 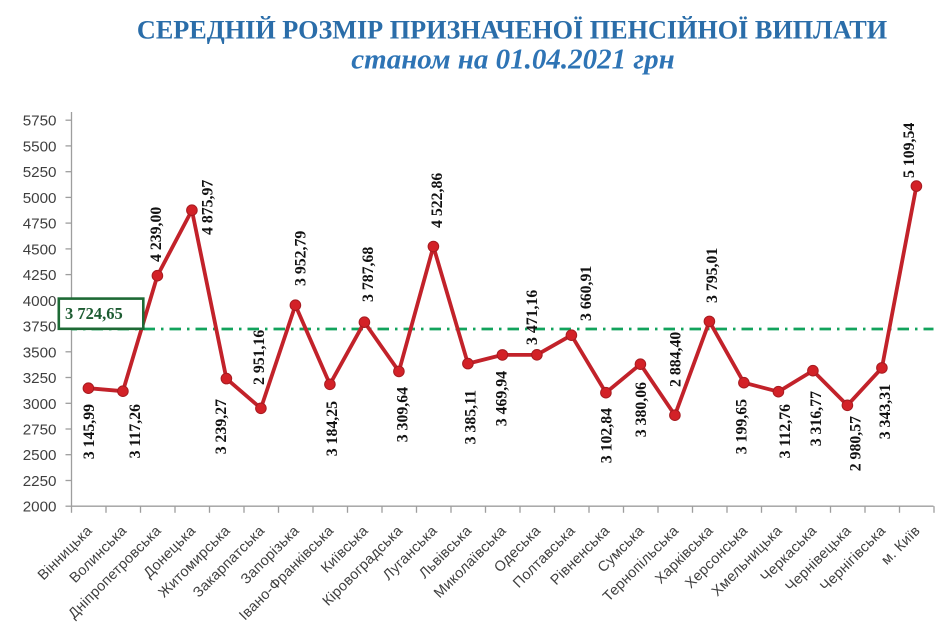 I want to click on svg-text: 3 471,16, so click(x=532, y=317).